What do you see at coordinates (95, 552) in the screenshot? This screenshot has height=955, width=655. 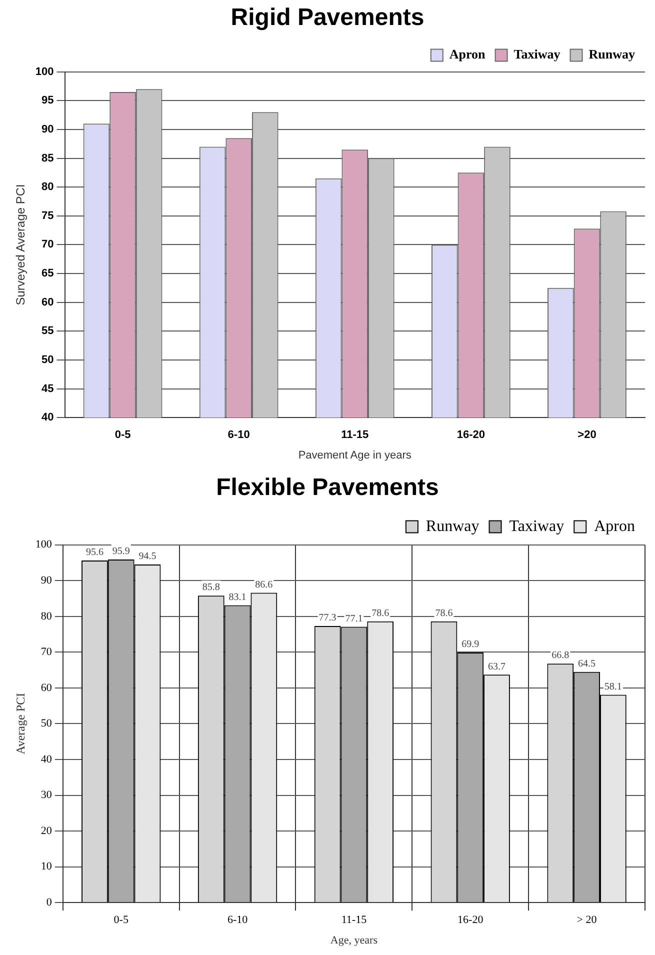 I see `data-label: 95.6` at bounding box center [95, 552].